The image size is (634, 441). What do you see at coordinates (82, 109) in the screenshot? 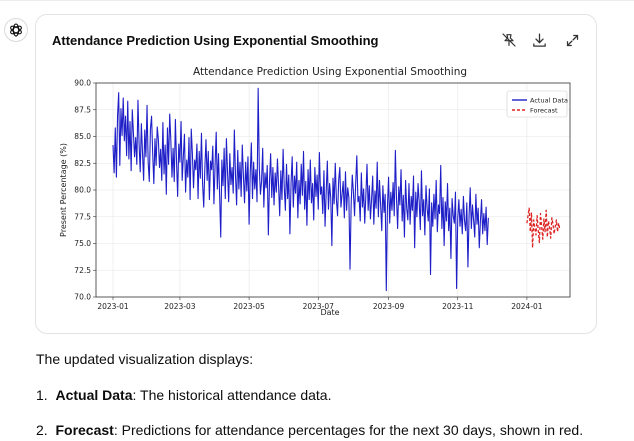
I see `y-tick-label: 87.5` at bounding box center [82, 109].